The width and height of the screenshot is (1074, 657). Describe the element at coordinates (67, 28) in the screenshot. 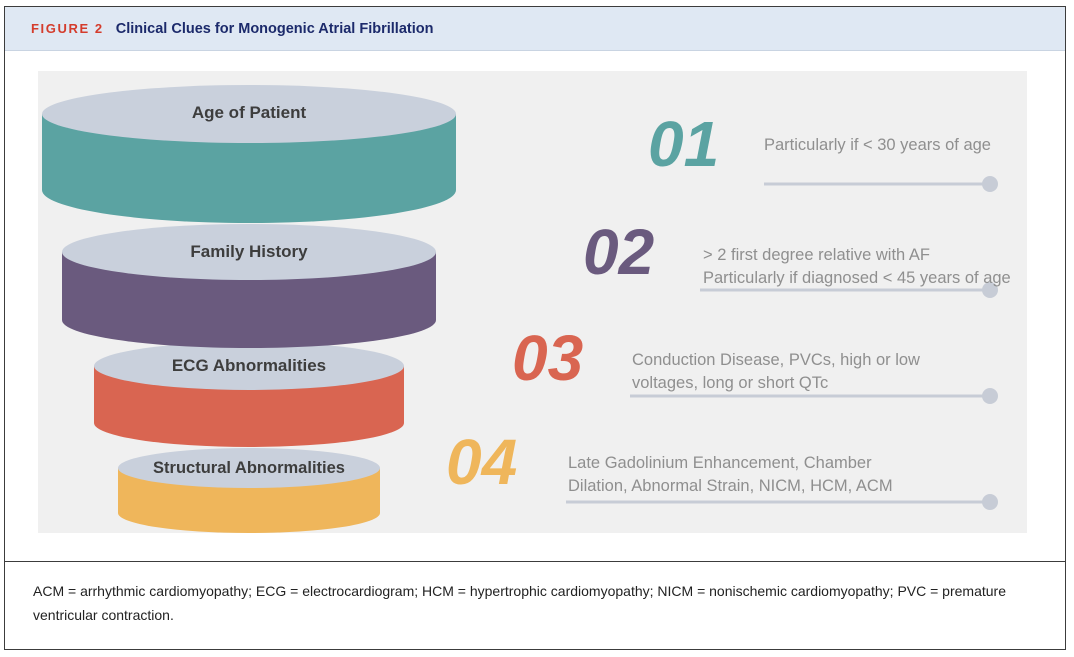

I see `figure-label: FIGURE 2` at that location.